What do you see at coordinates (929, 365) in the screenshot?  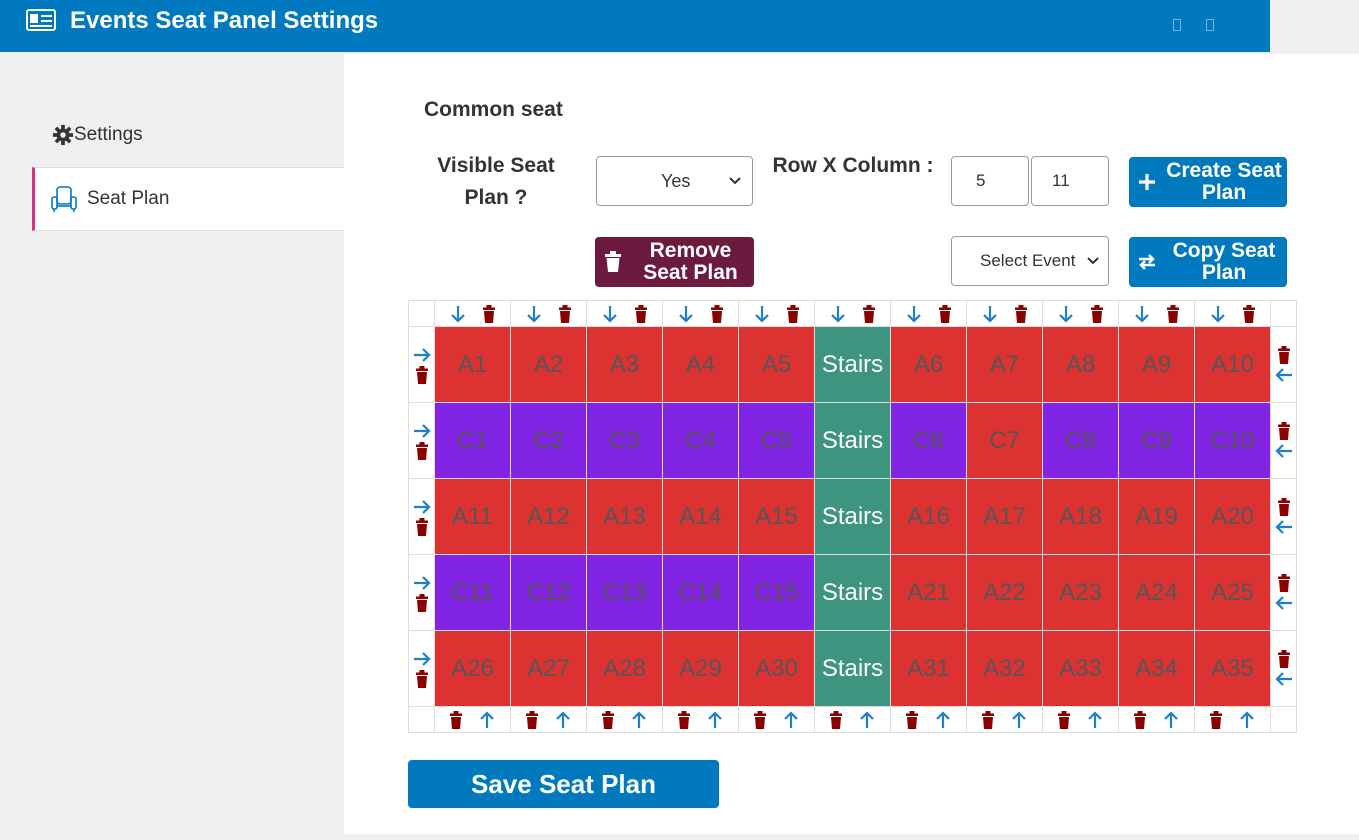 I see `seat-cell: A6` at bounding box center [929, 365].